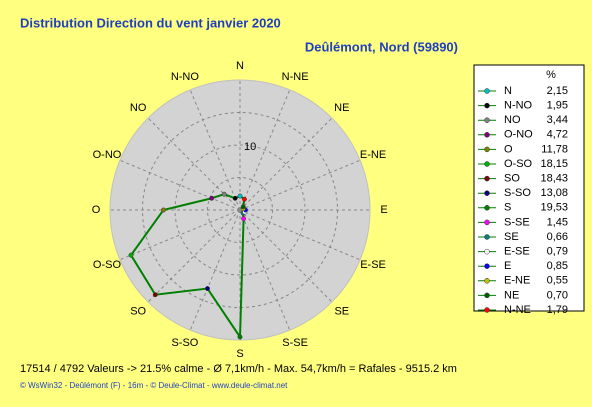 This screenshot has width=592, height=407. Describe the element at coordinates (512, 179) in the screenshot. I see `legend-label: SO` at that location.